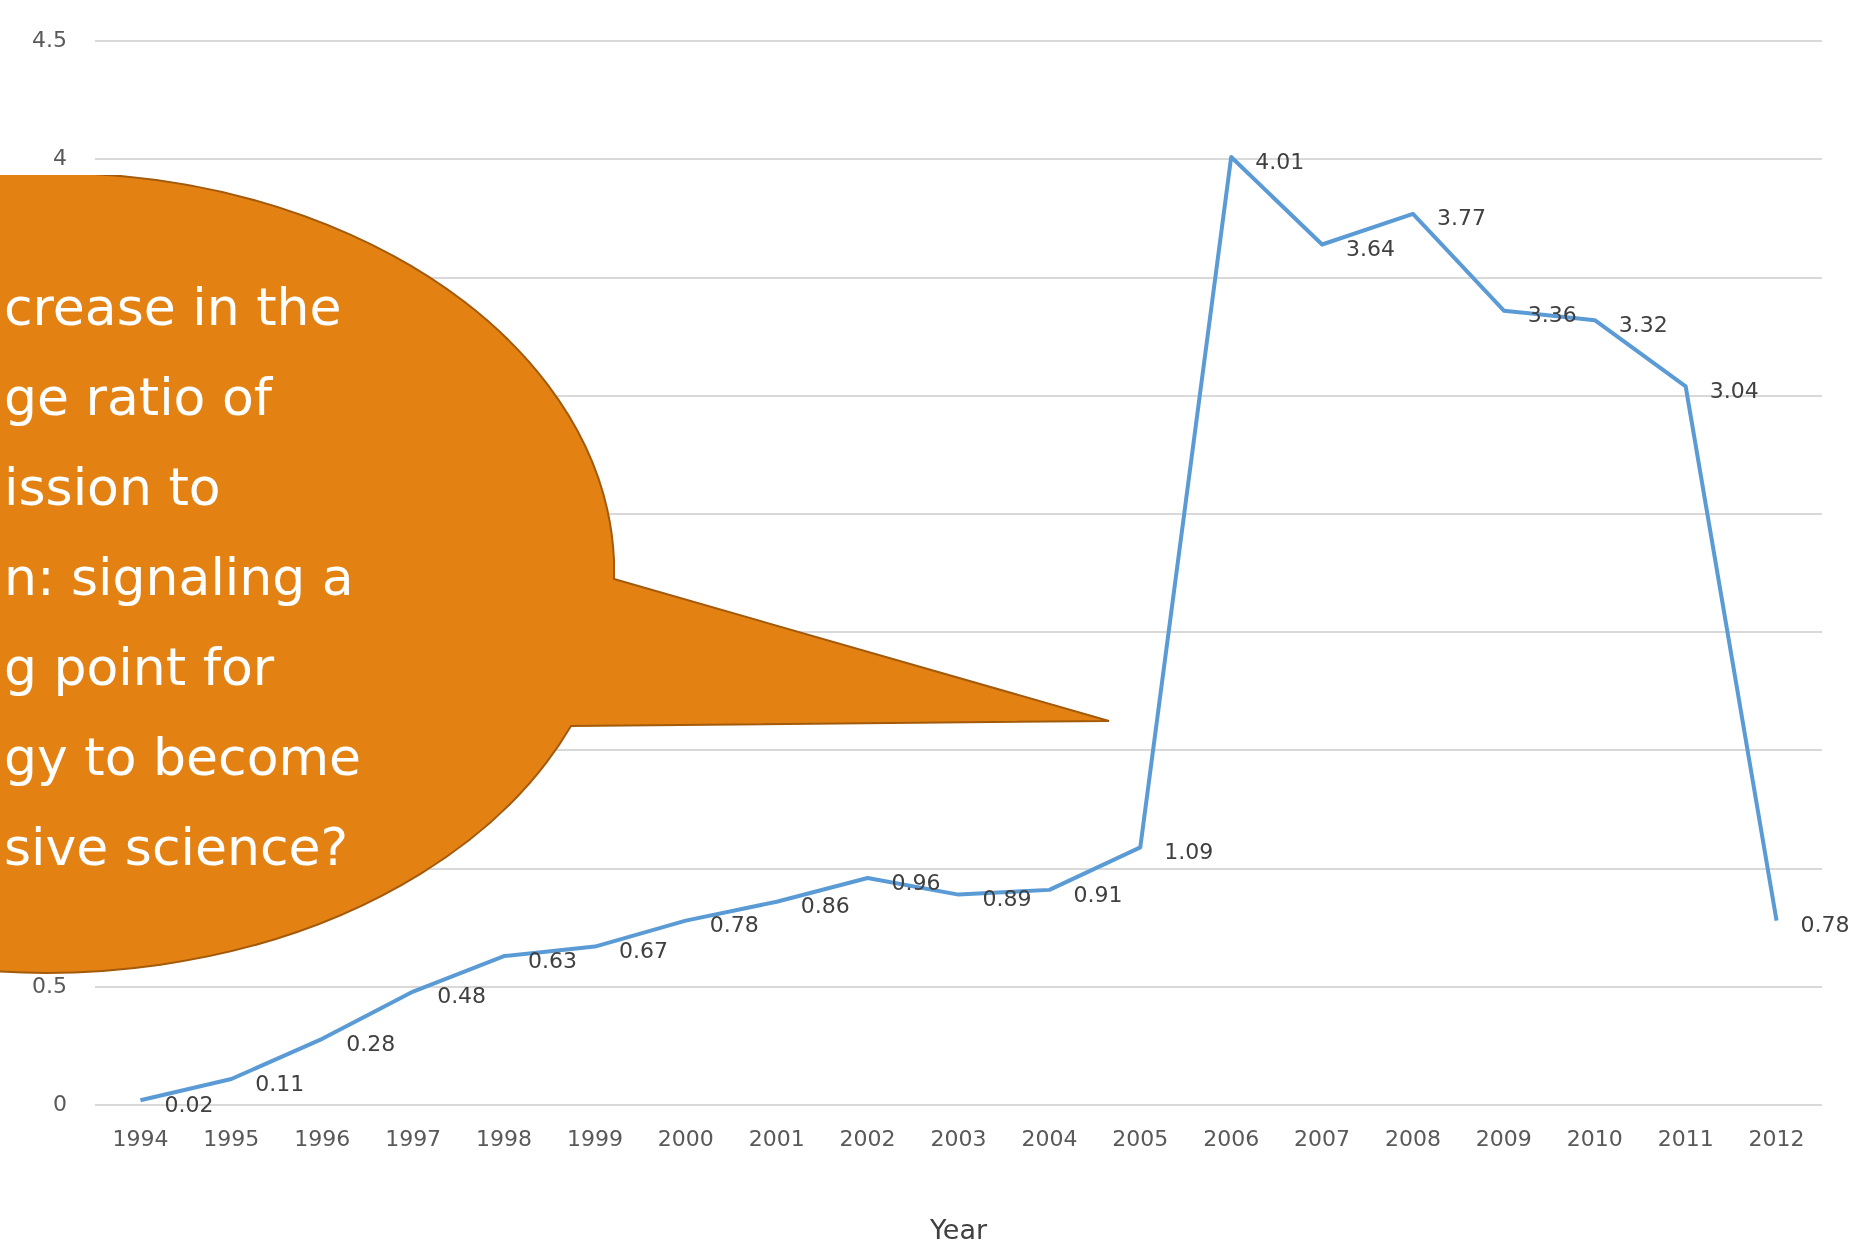  Describe the element at coordinates (371, 1043) in the screenshot. I see `data-label: 0.28` at that location.